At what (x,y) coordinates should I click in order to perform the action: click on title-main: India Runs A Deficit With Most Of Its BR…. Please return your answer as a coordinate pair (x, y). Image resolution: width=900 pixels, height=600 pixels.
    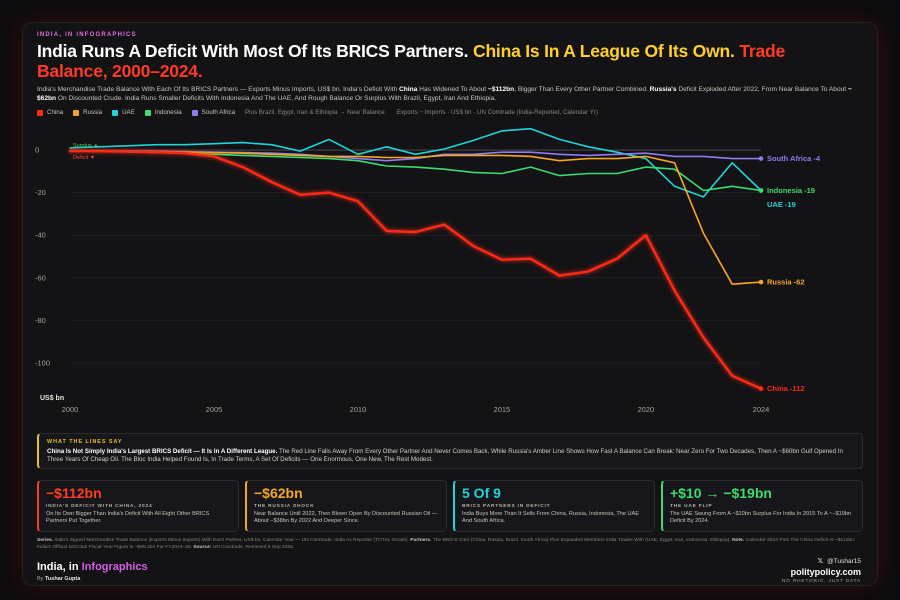
    Looking at the image, I should click on (253, 51).